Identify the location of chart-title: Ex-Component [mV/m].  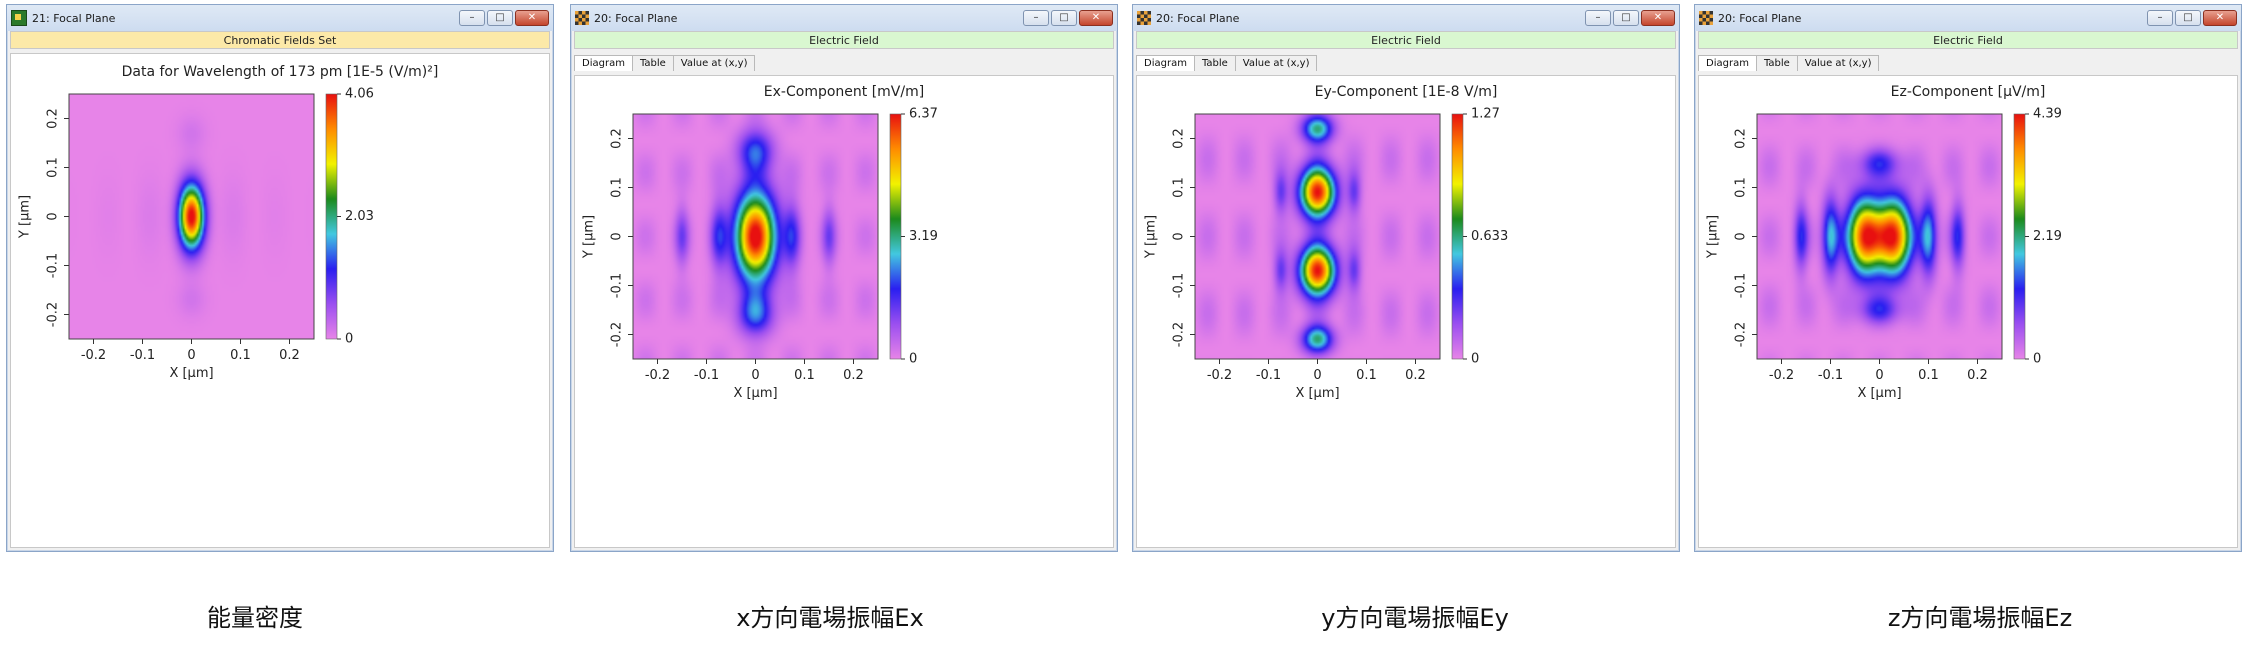
(844, 92).